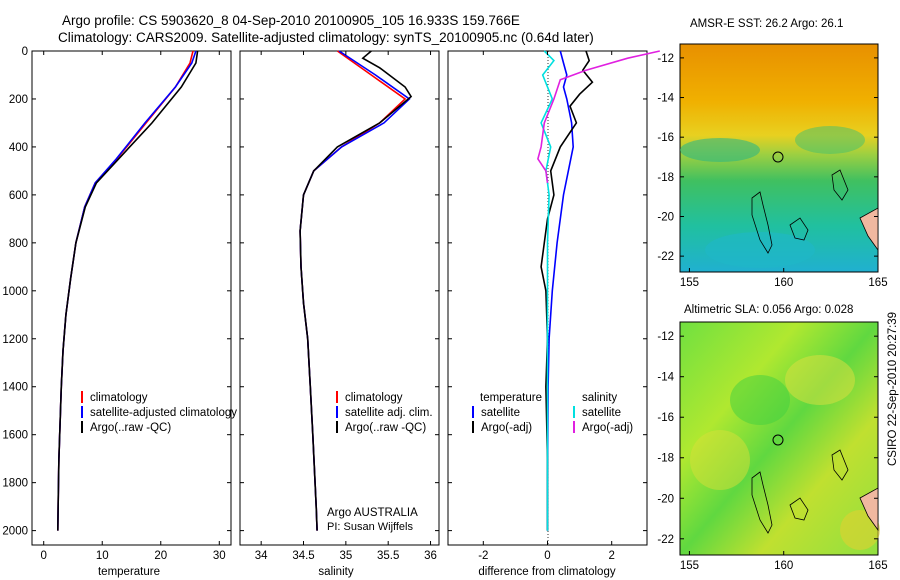  I want to click on salinity-lines, so click(356, 290).